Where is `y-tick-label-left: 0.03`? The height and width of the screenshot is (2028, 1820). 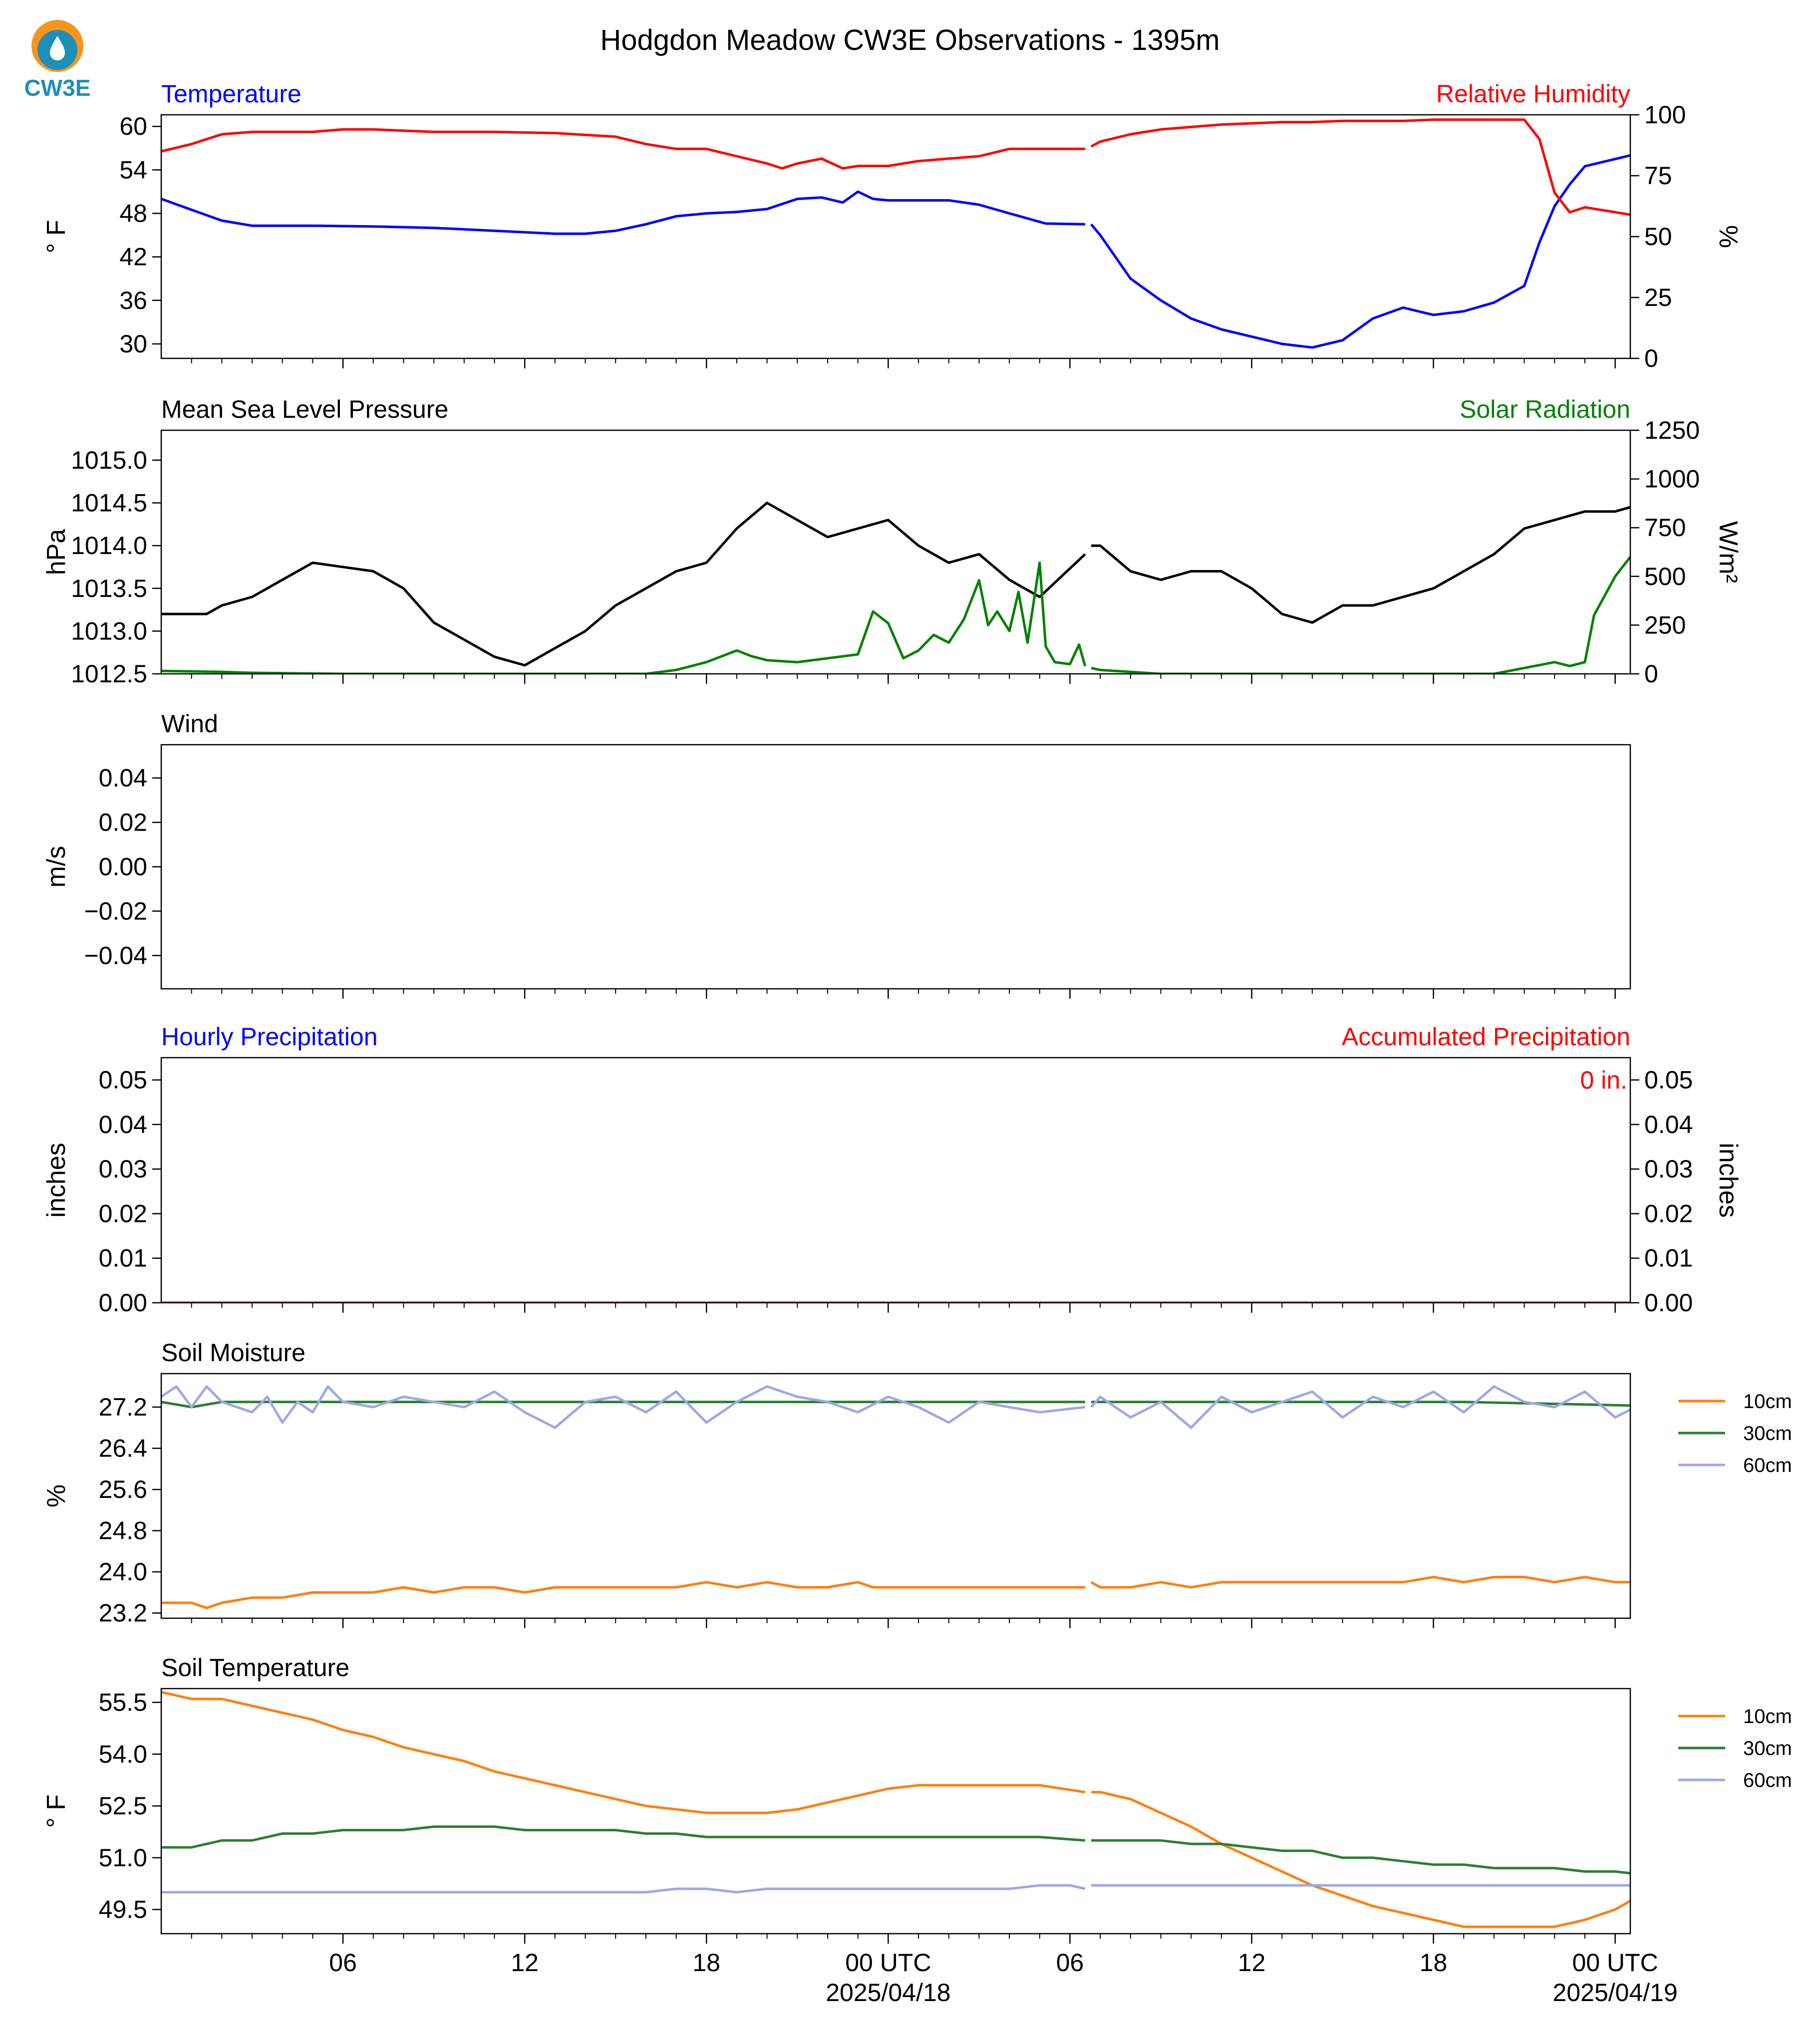
y-tick-label-left: 0.03 is located at coordinates (123, 1169).